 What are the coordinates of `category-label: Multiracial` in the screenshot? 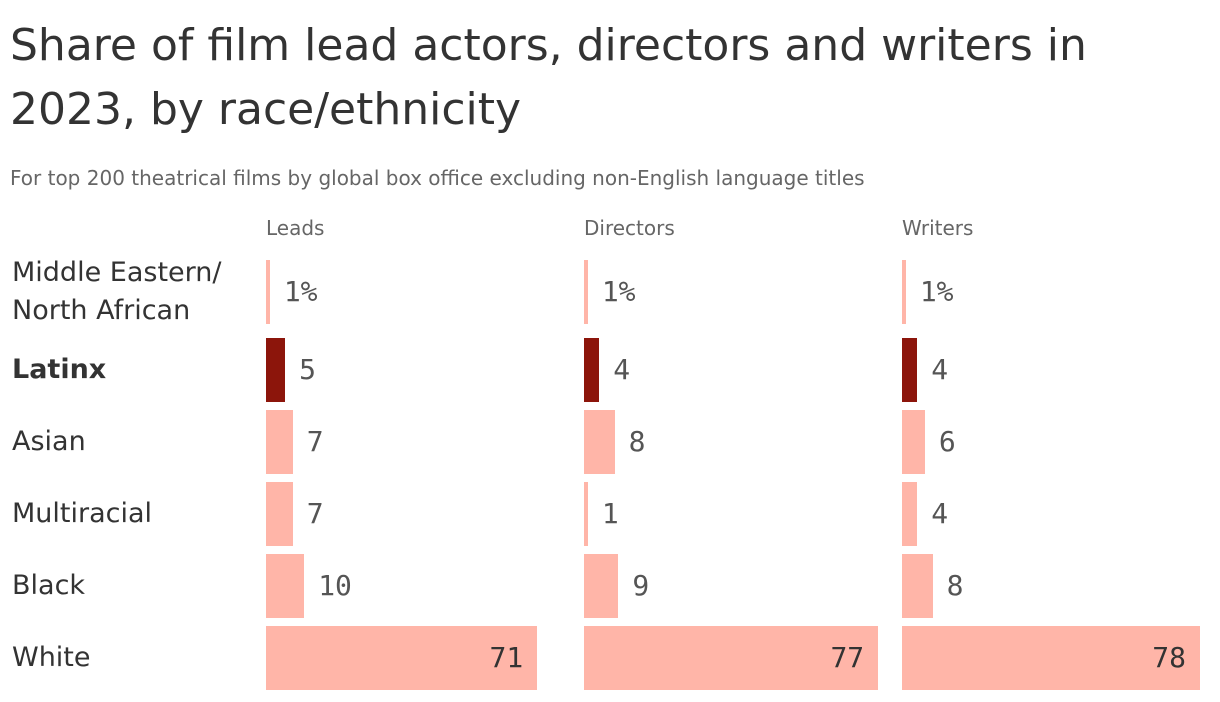 It's located at (82, 513).